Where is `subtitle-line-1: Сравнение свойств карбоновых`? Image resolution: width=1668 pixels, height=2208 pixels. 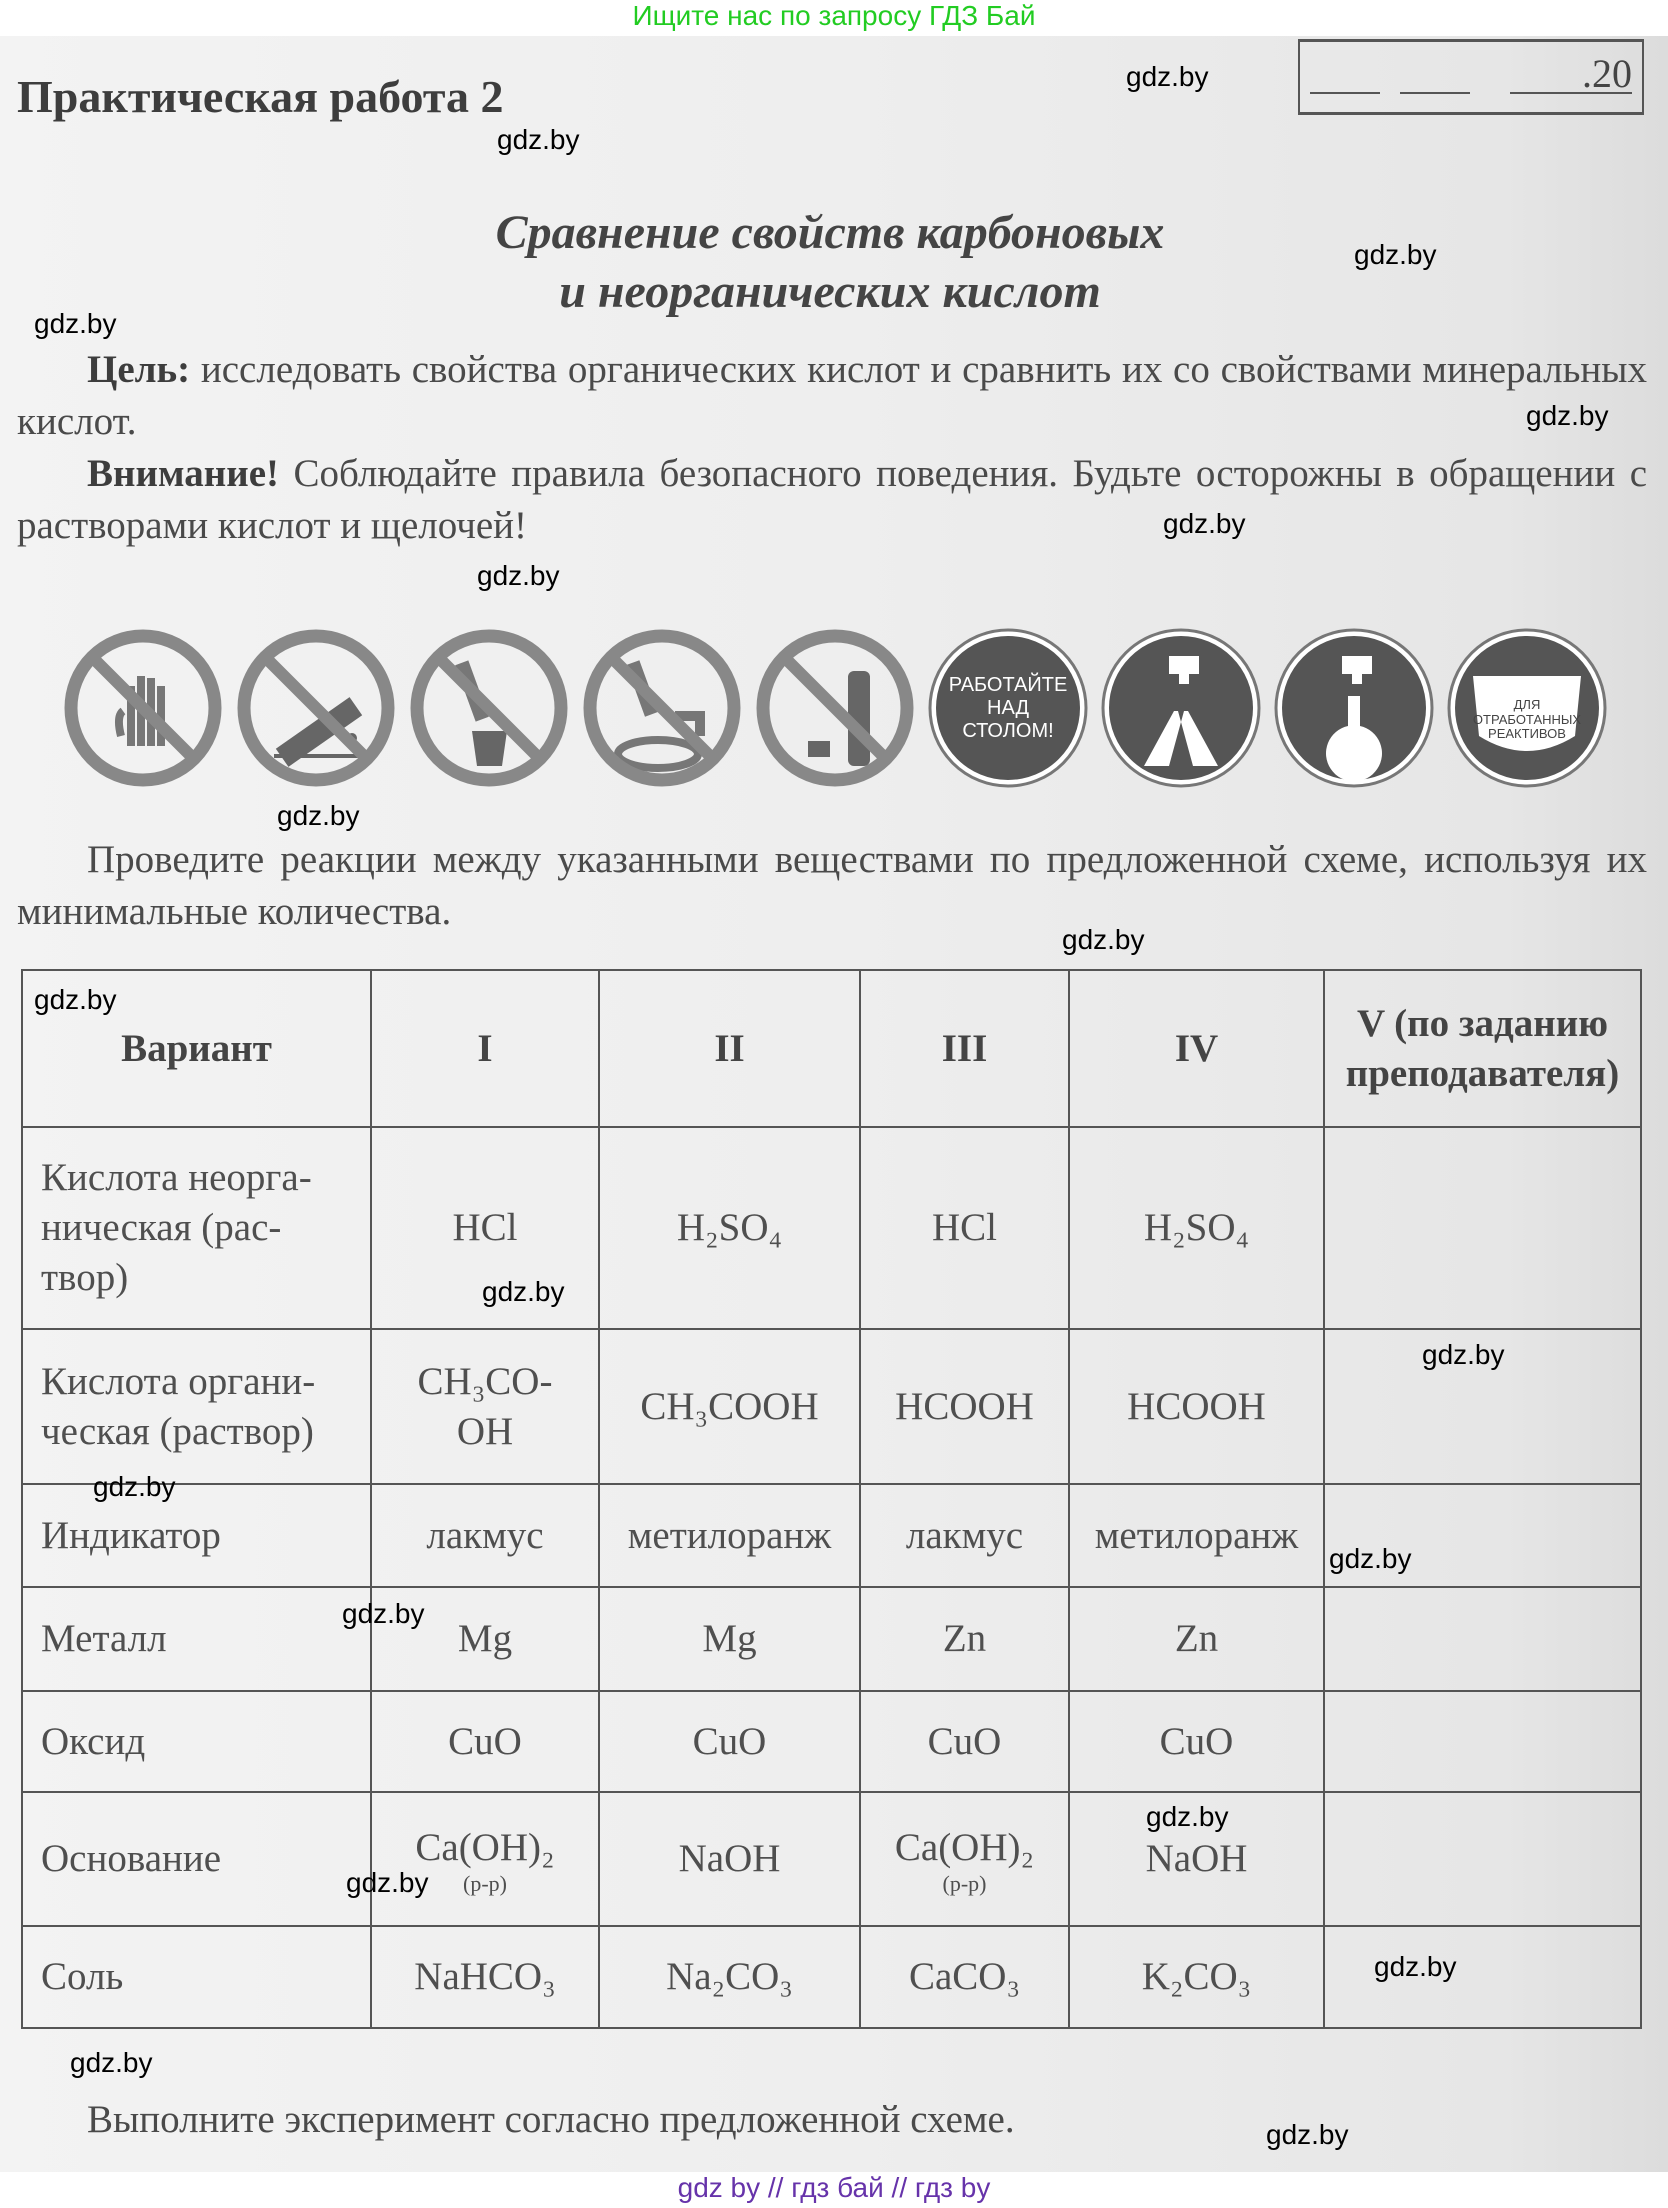
subtitle-line-1: Сравнение свойств карбоновых is located at coordinates (830, 232).